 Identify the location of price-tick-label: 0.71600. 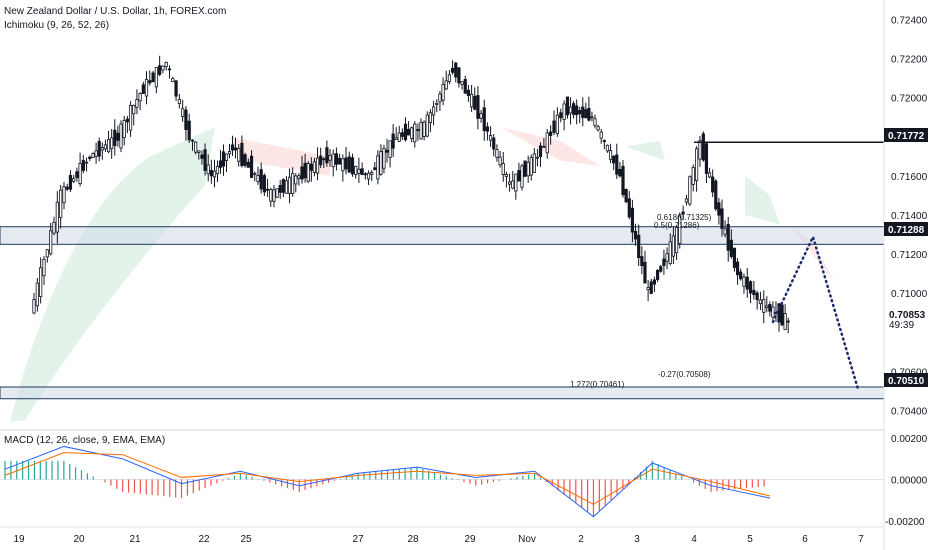
(909, 177).